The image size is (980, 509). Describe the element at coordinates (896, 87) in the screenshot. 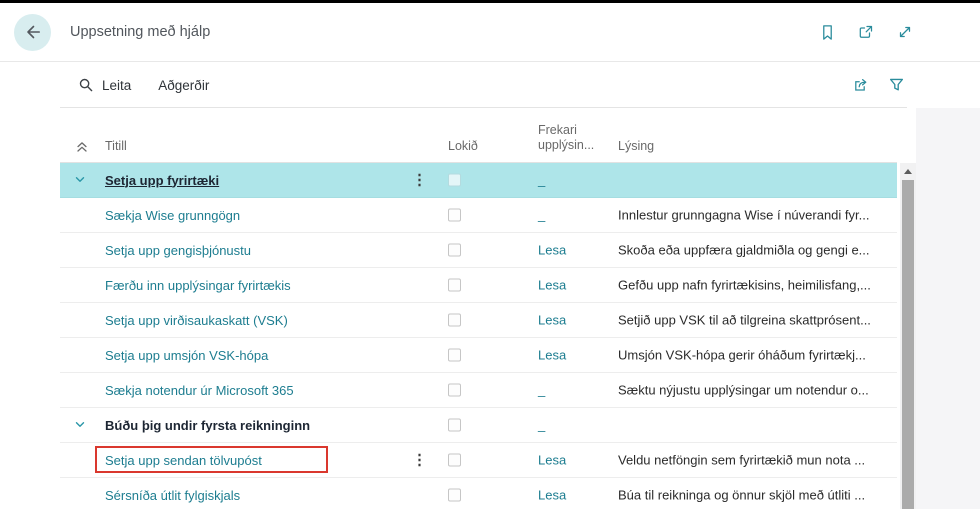

I see `filter-icon` at that location.